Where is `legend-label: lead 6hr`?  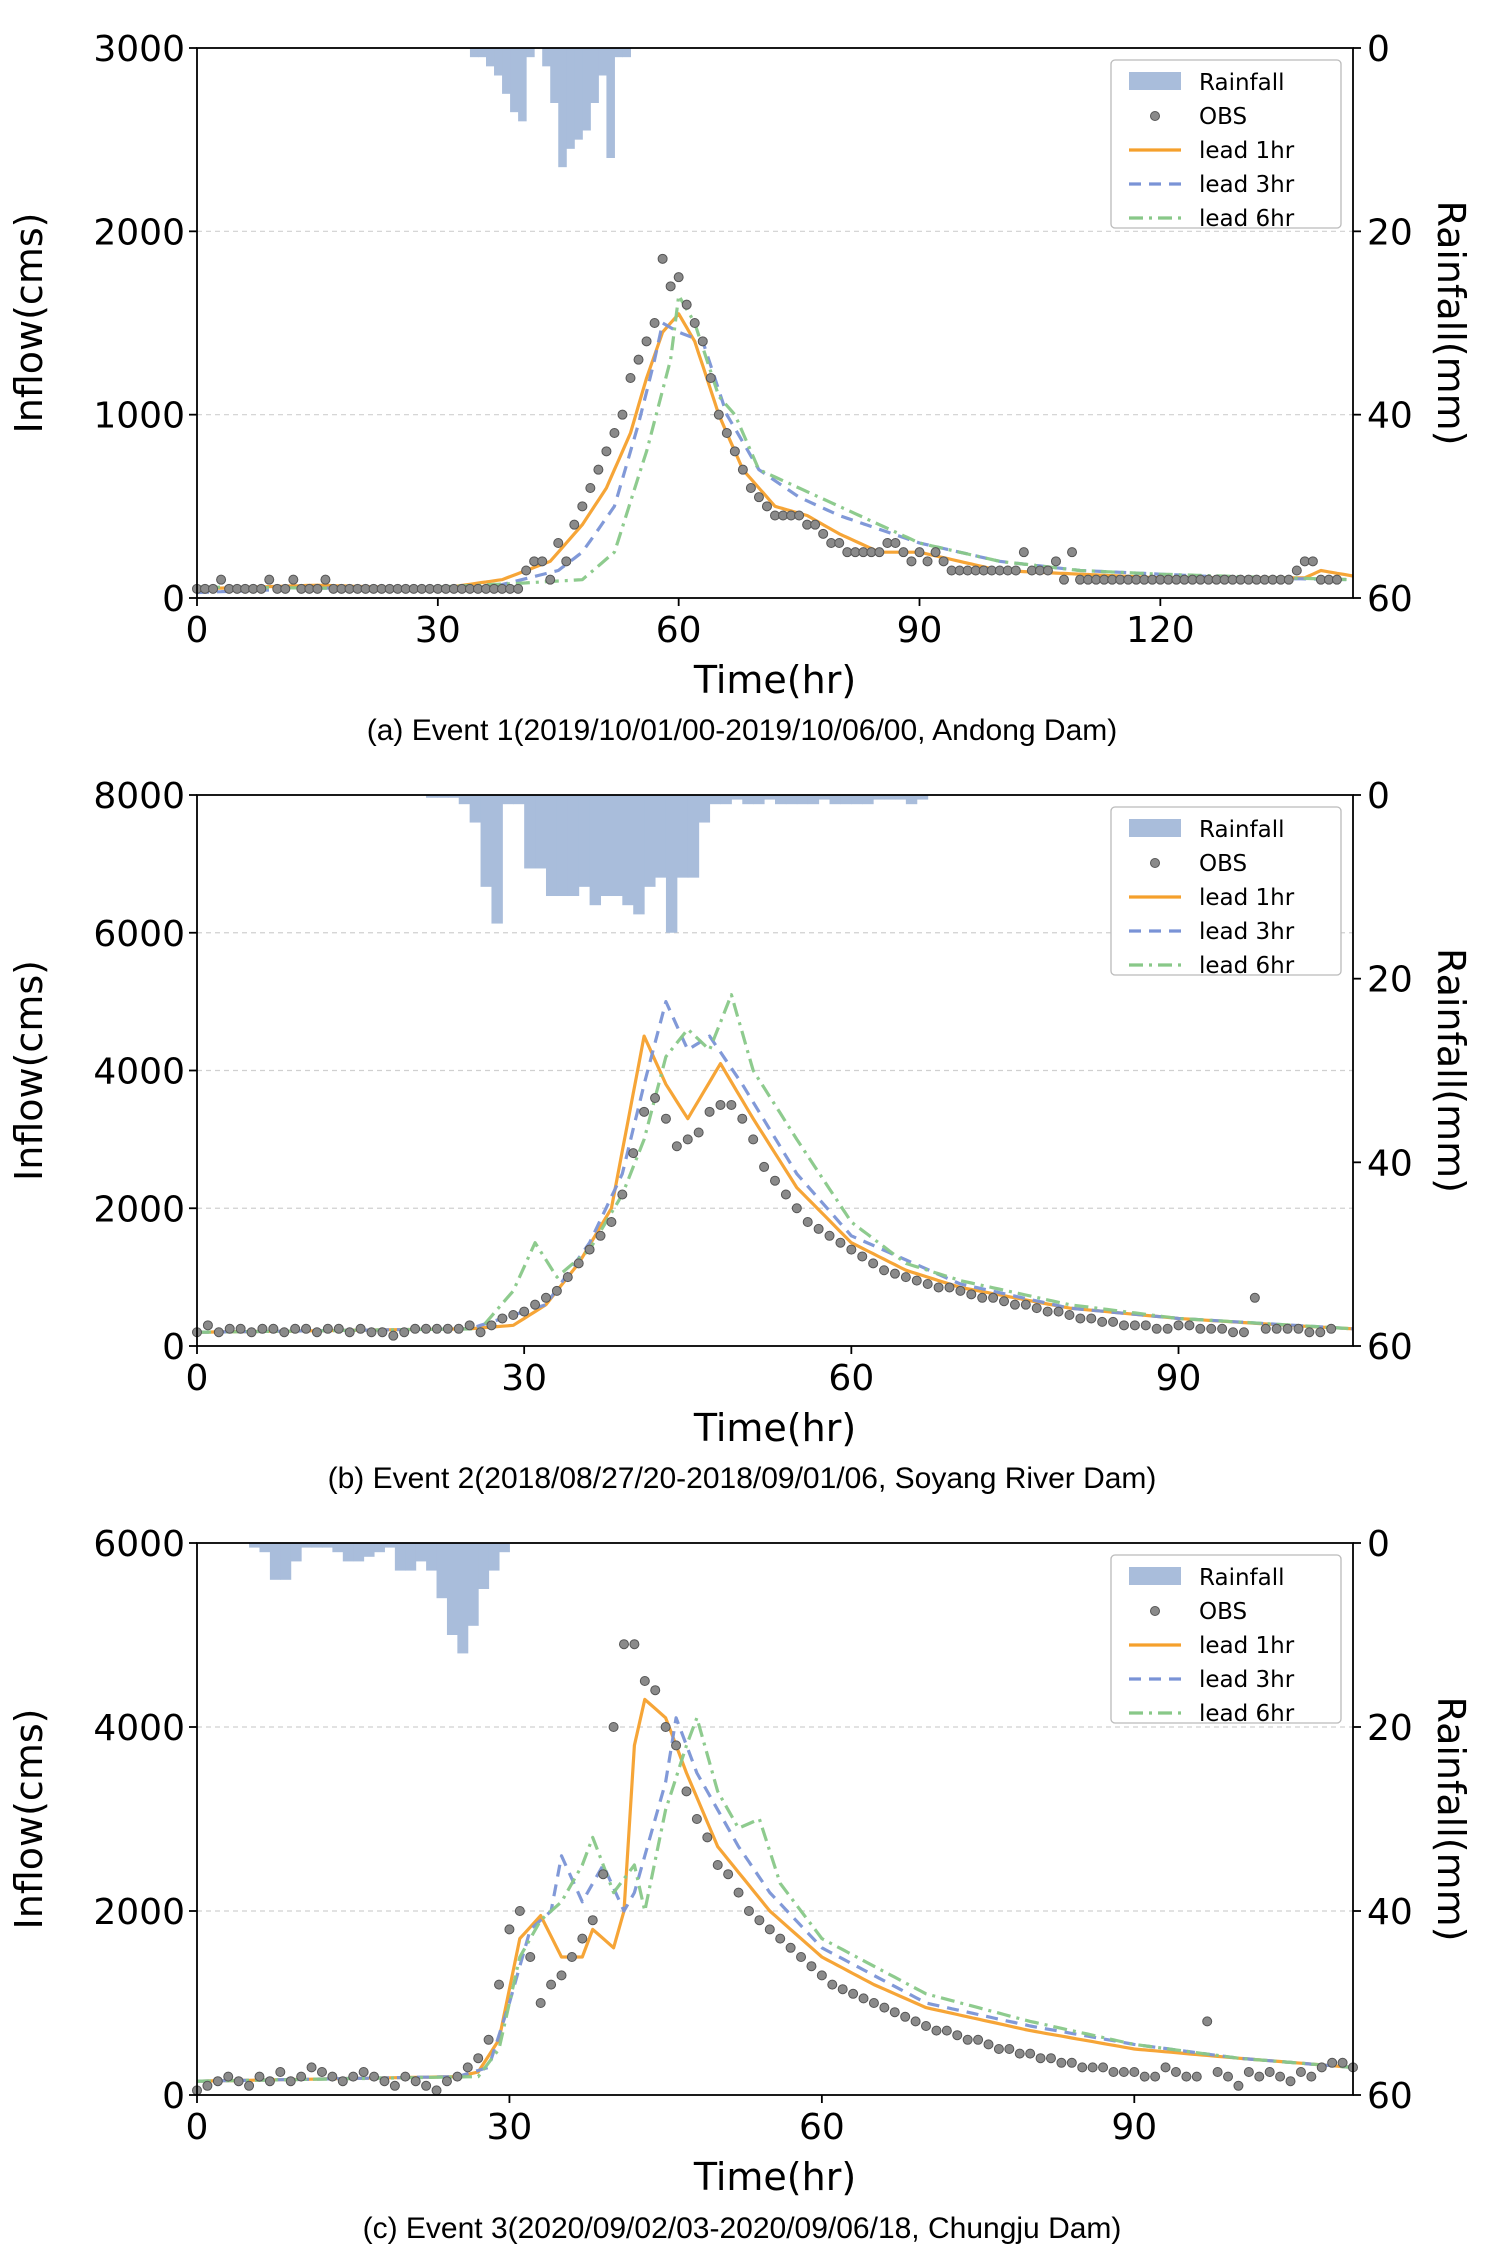 legend-label: lead 6hr is located at coordinates (1247, 966).